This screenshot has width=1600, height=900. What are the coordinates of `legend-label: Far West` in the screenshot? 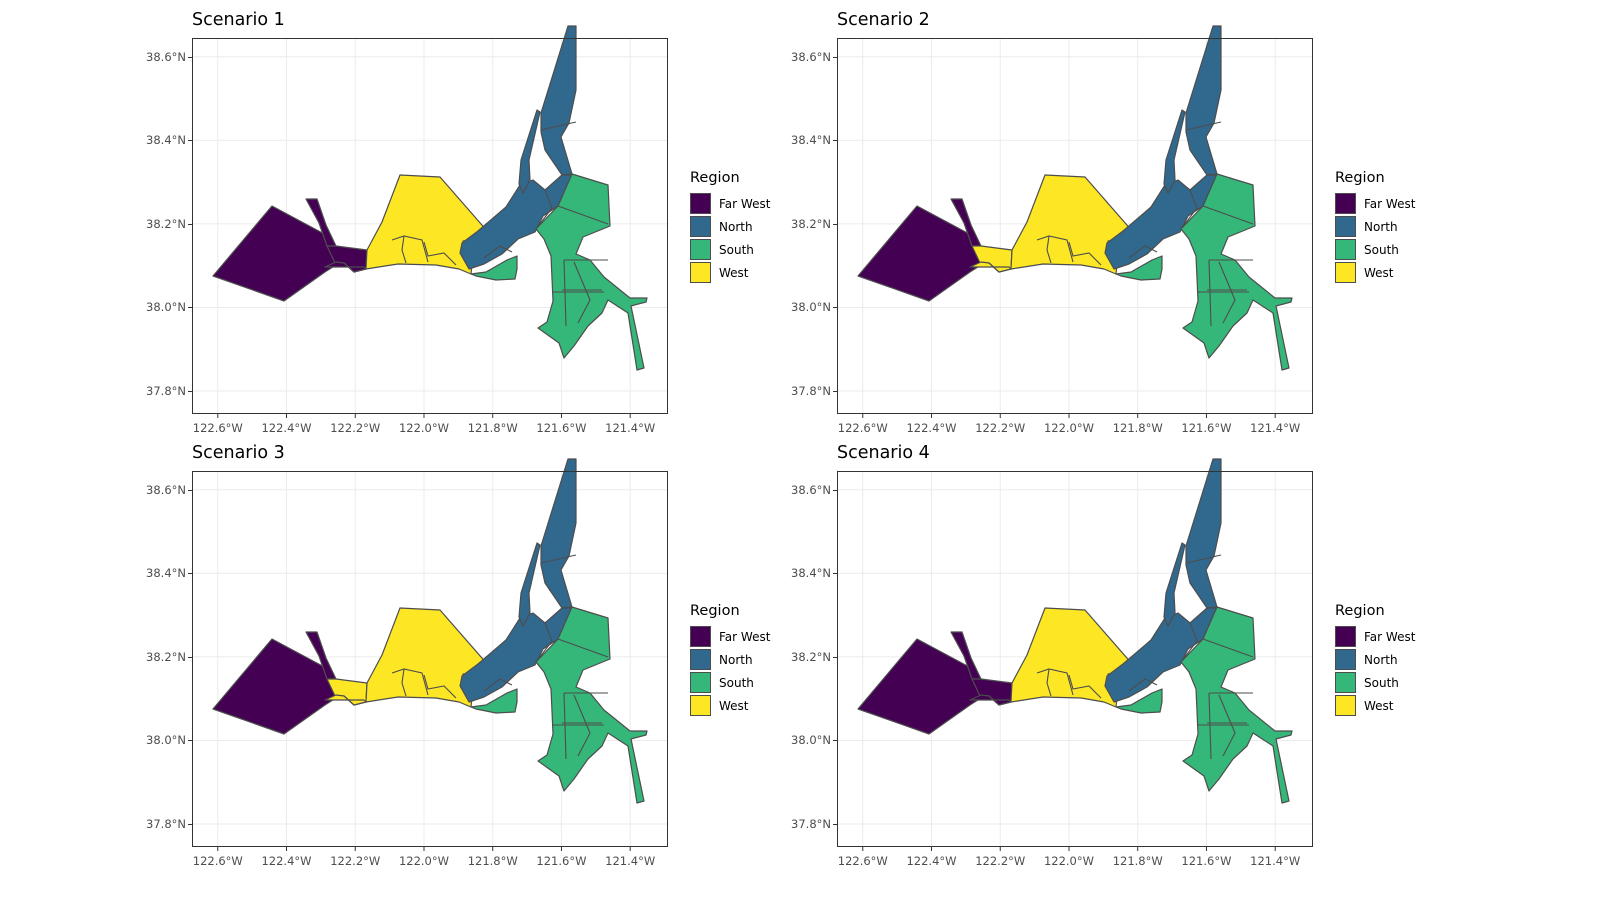 It's located at (745, 636).